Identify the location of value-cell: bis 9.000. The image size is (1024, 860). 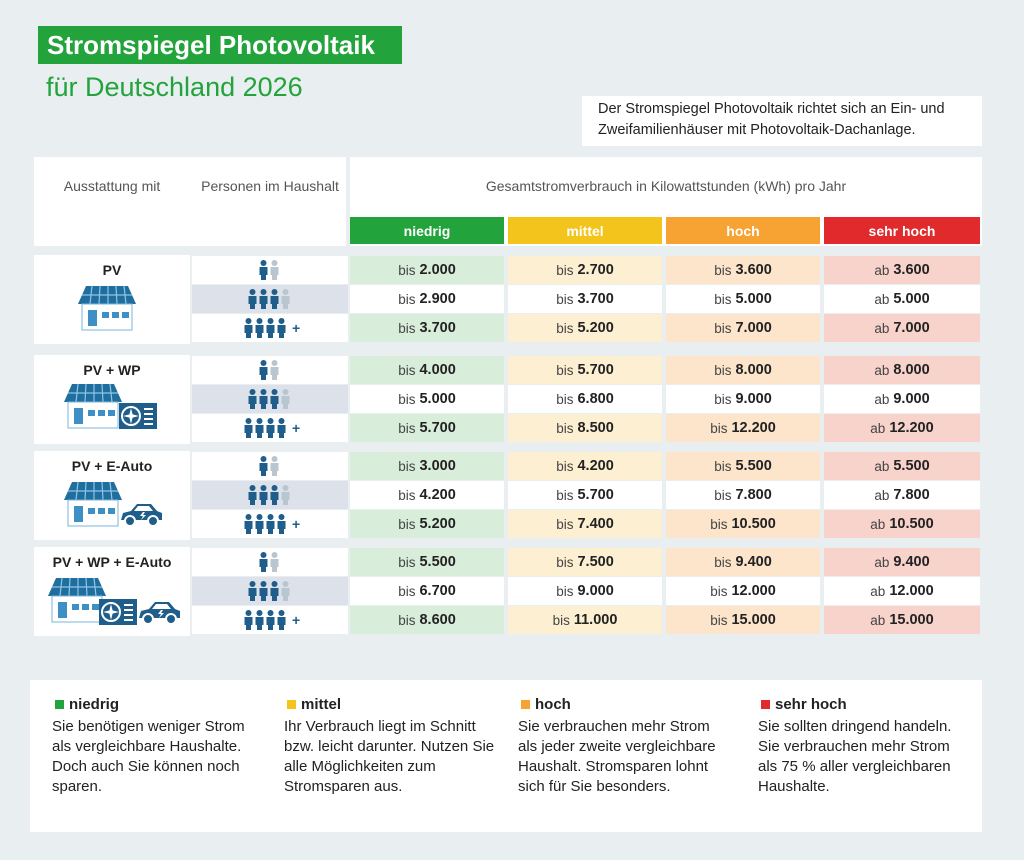
(585, 591).